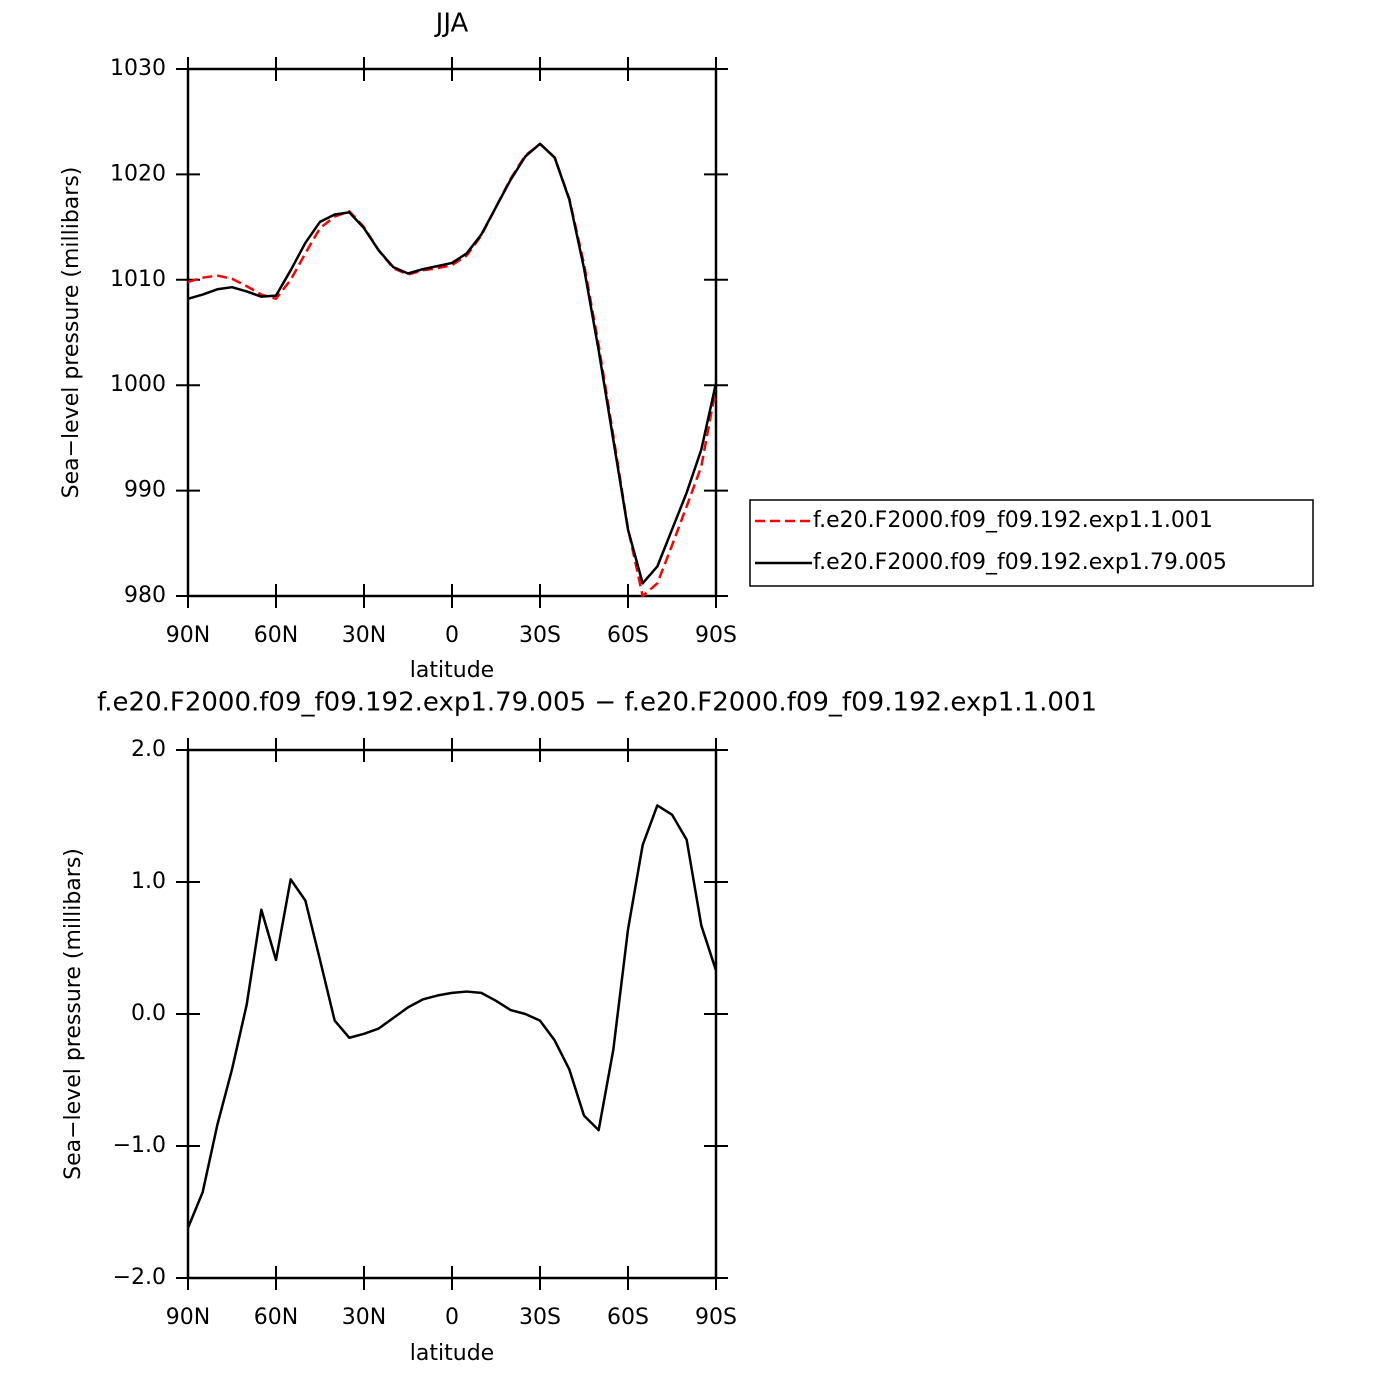 The height and width of the screenshot is (1374, 1374). Describe the element at coordinates (451, 24) in the screenshot. I see `chart-title: JJA` at that location.